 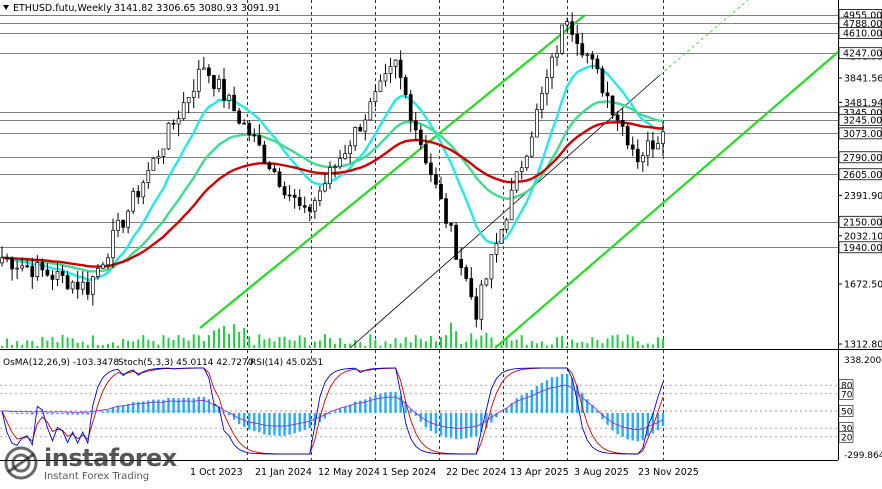 I want to click on level-price-label: 3245.00, so click(x=862, y=120).